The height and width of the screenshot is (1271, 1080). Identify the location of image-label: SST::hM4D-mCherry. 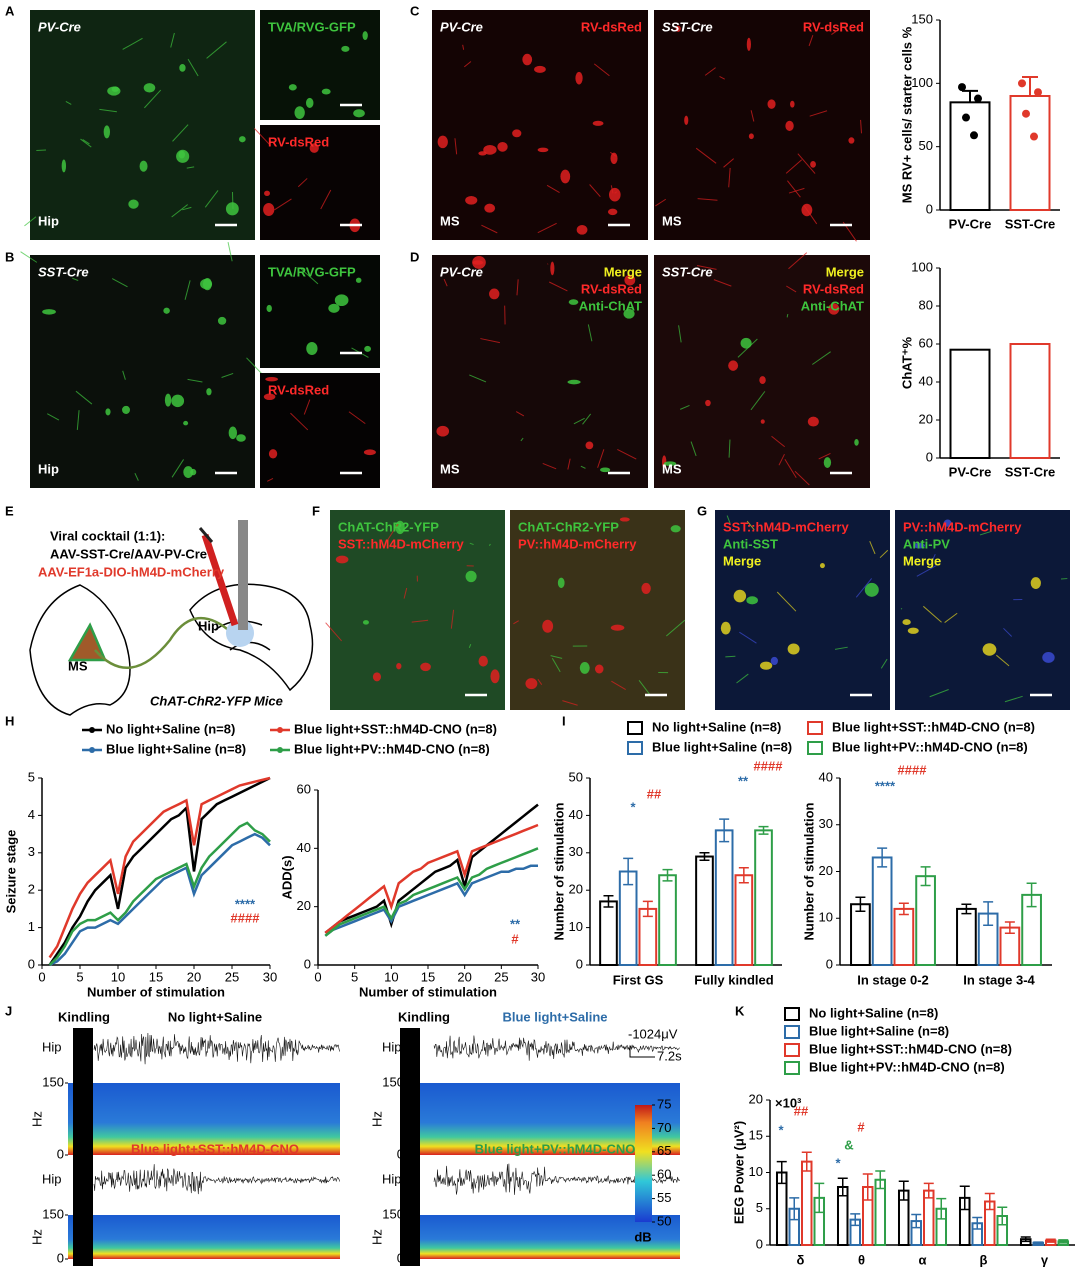
(786, 526).